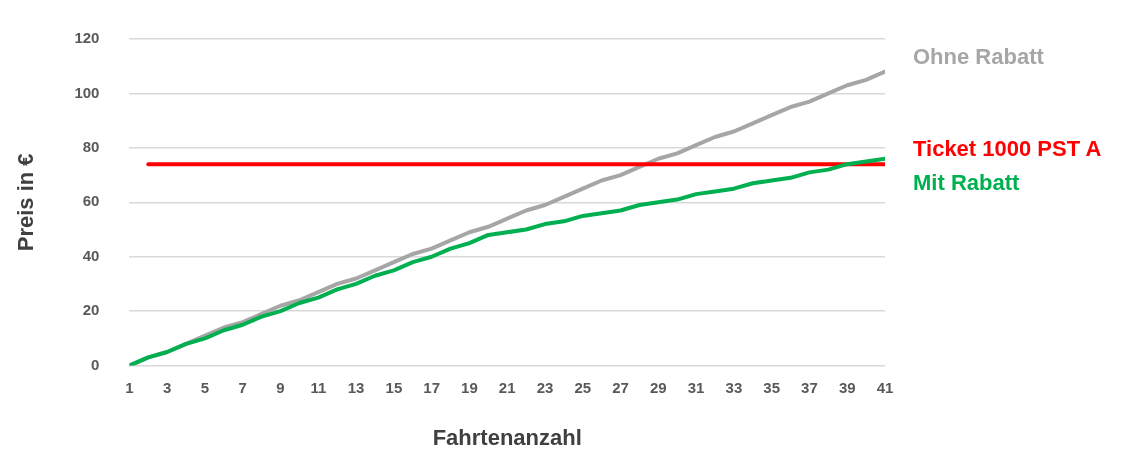 The height and width of the screenshot is (461, 1140). What do you see at coordinates (583, 387) in the screenshot?
I see `x-tick-label: 25` at bounding box center [583, 387].